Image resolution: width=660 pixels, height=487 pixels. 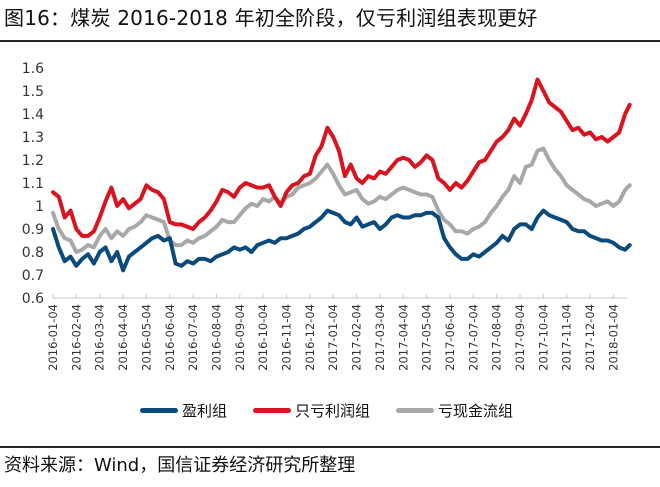 What do you see at coordinates (333, 337) in the screenshot?
I see `x-tick-label: 2017-01-04` at bounding box center [333, 337].